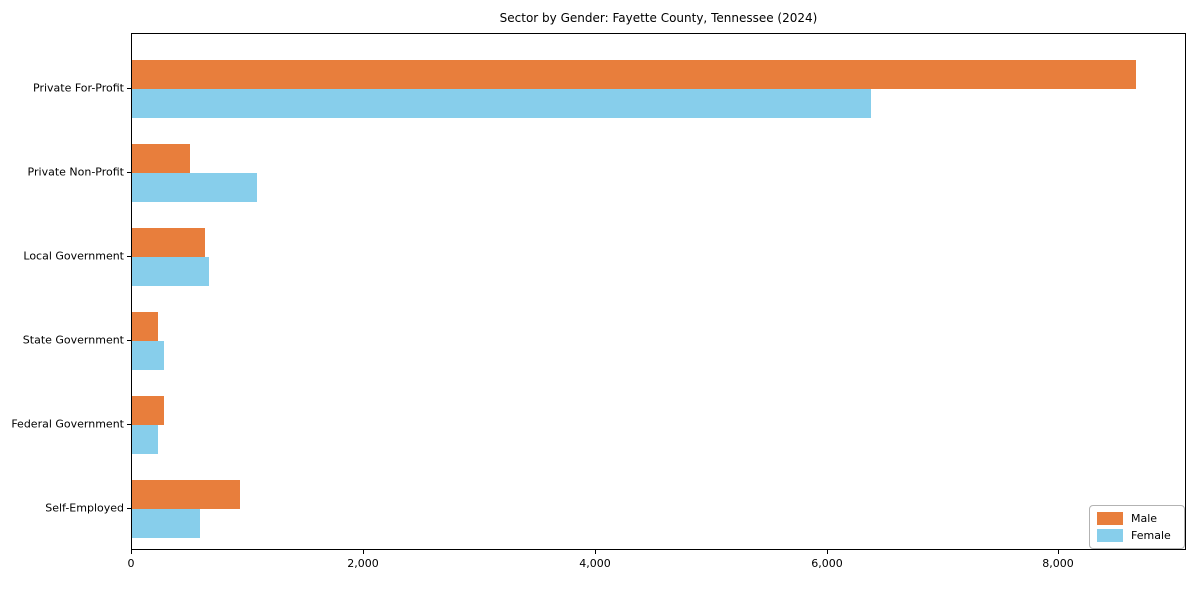  I want to click on xtick-label-6-000: 6,000, so click(827, 563).